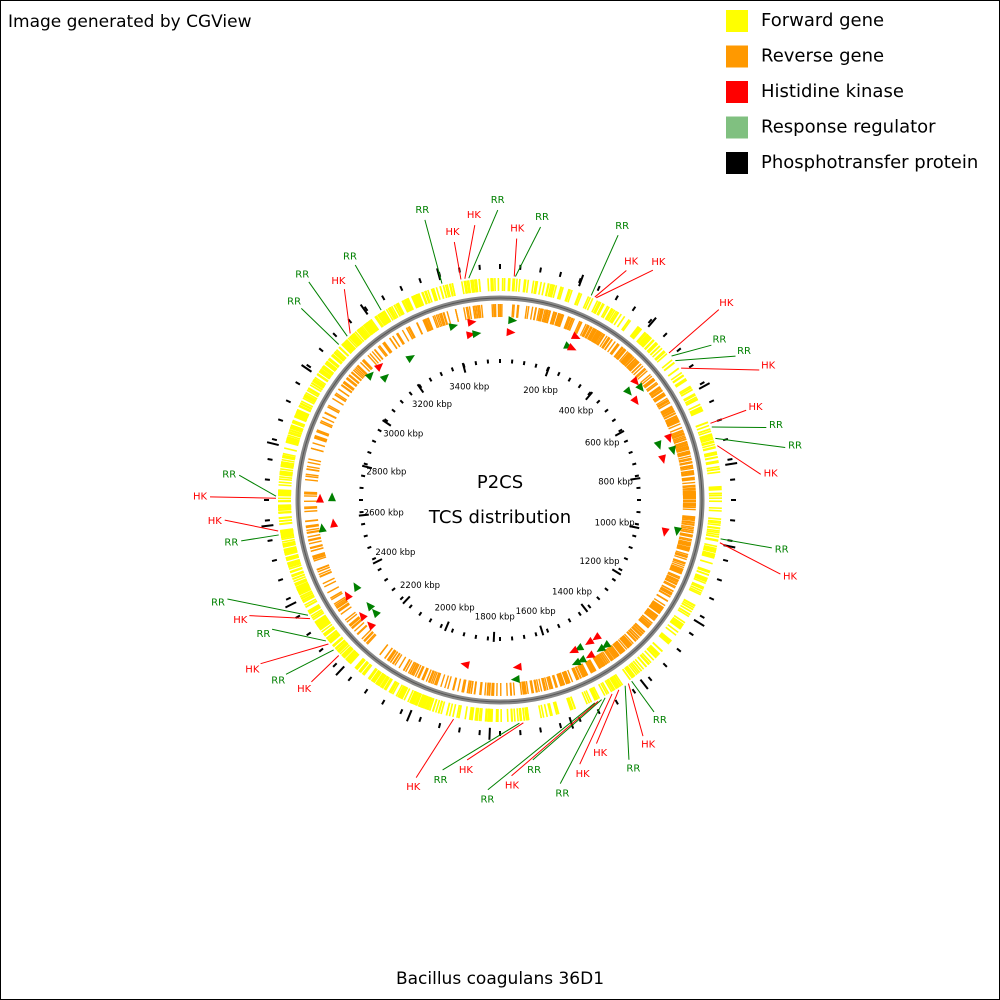 This screenshot has width=1000, height=1000. I want to click on tick-label: 2000 kbp, so click(455, 608).